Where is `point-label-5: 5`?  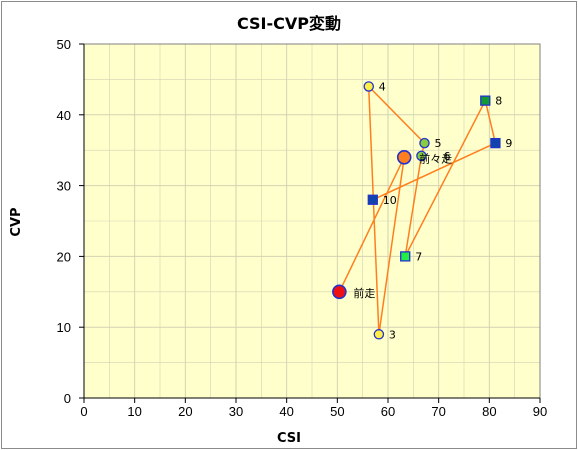 point-label-5: 5 is located at coordinates (437, 143).